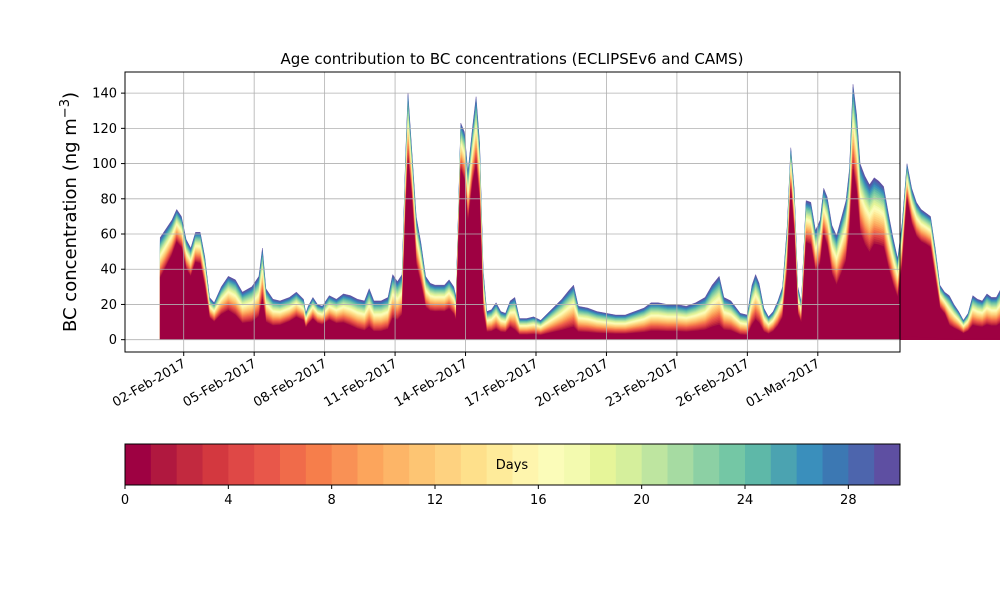 The image size is (1000, 600). I want to click on x-tick-label: 20-Feb-2017, so click(572, 383).